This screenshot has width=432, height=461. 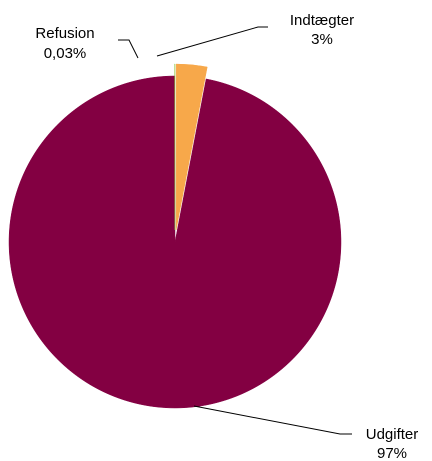 I want to click on slice-value-udgifter: 97%, so click(x=392, y=453).